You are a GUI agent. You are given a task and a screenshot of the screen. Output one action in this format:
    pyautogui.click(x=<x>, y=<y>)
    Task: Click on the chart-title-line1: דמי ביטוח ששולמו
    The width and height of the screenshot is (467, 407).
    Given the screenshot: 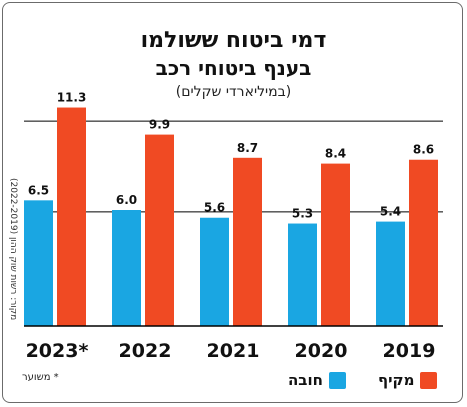 What is the action you would take?
    pyautogui.click(x=233, y=40)
    